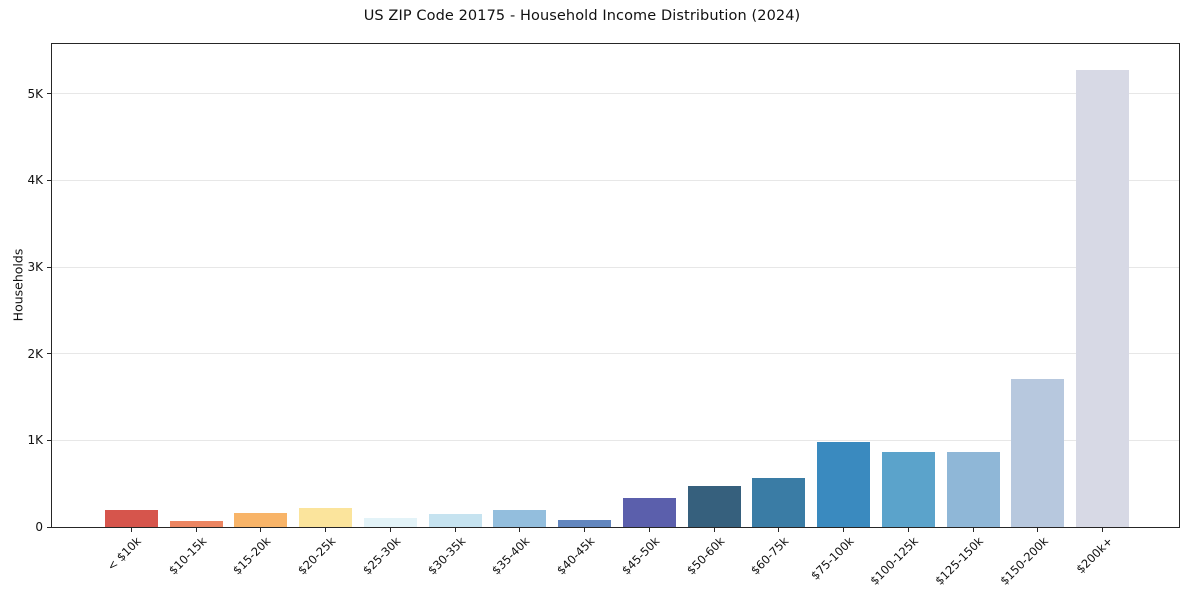 The height and width of the screenshot is (590, 1189). I want to click on y-tick-label: 4K, so click(35, 180).